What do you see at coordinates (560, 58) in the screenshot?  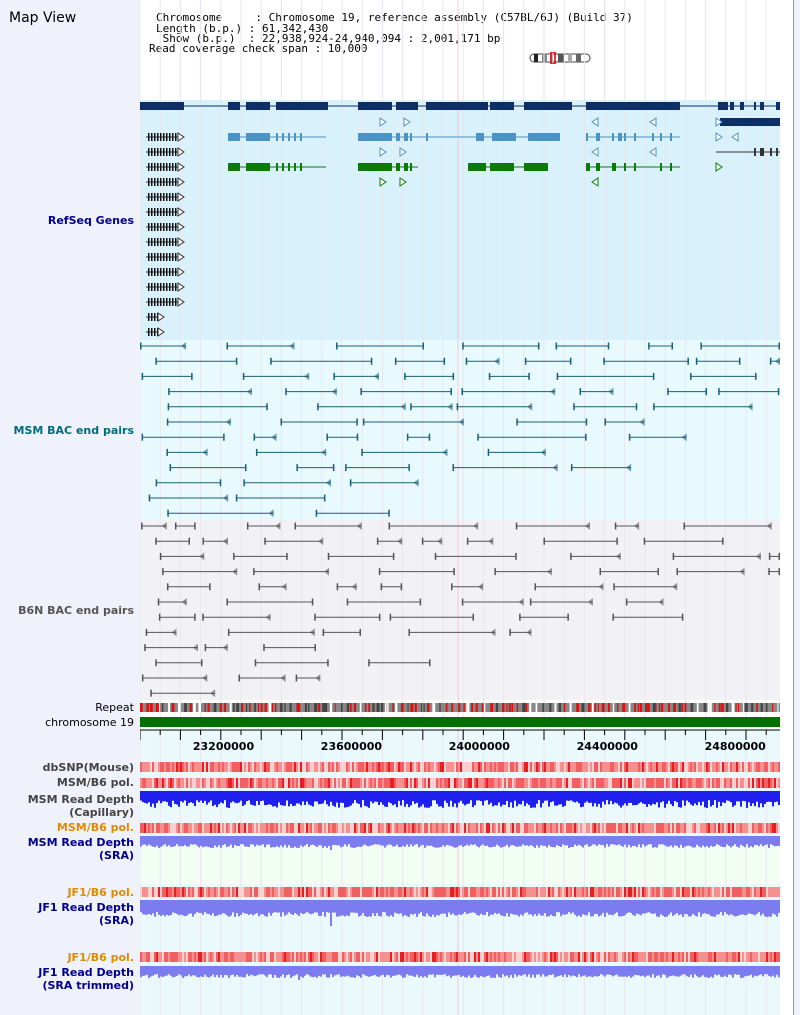 I see `chromosome-ideogram-icon` at bounding box center [560, 58].